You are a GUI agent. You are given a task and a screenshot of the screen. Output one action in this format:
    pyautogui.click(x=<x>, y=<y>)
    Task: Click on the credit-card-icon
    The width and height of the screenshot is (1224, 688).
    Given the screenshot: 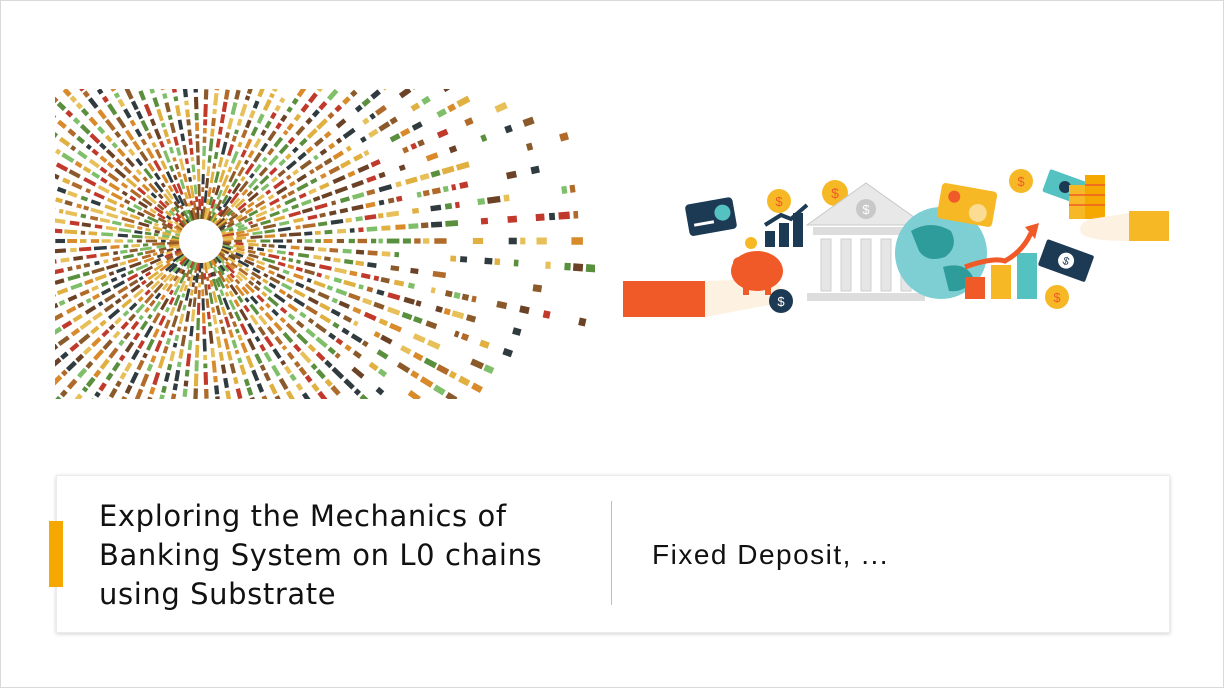 What is the action you would take?
    pyautogui.click(x=967, y=205)
    